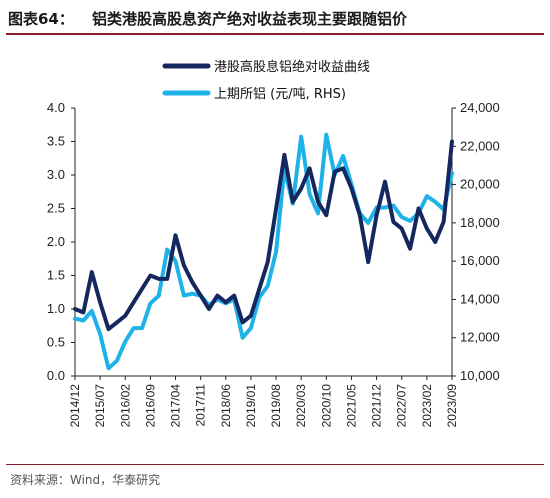 This screenshot has height=498, width=550. I want to click on left-axis-tick-label: 2.0, so click(56, 241).